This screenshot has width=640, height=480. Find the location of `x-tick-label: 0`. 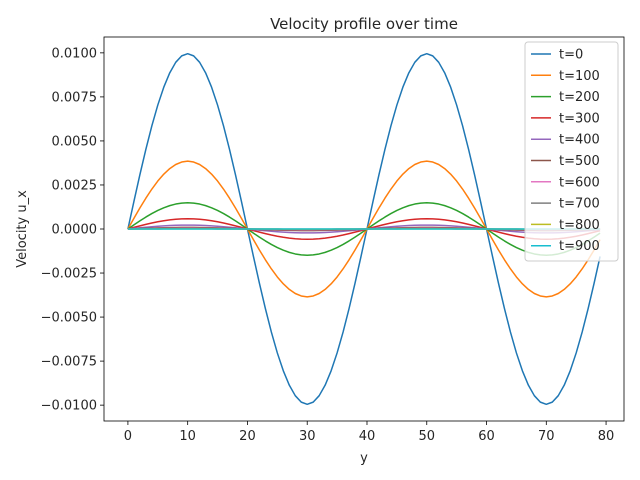

x-tick-label: 0 is located at coordinates (128, 436).